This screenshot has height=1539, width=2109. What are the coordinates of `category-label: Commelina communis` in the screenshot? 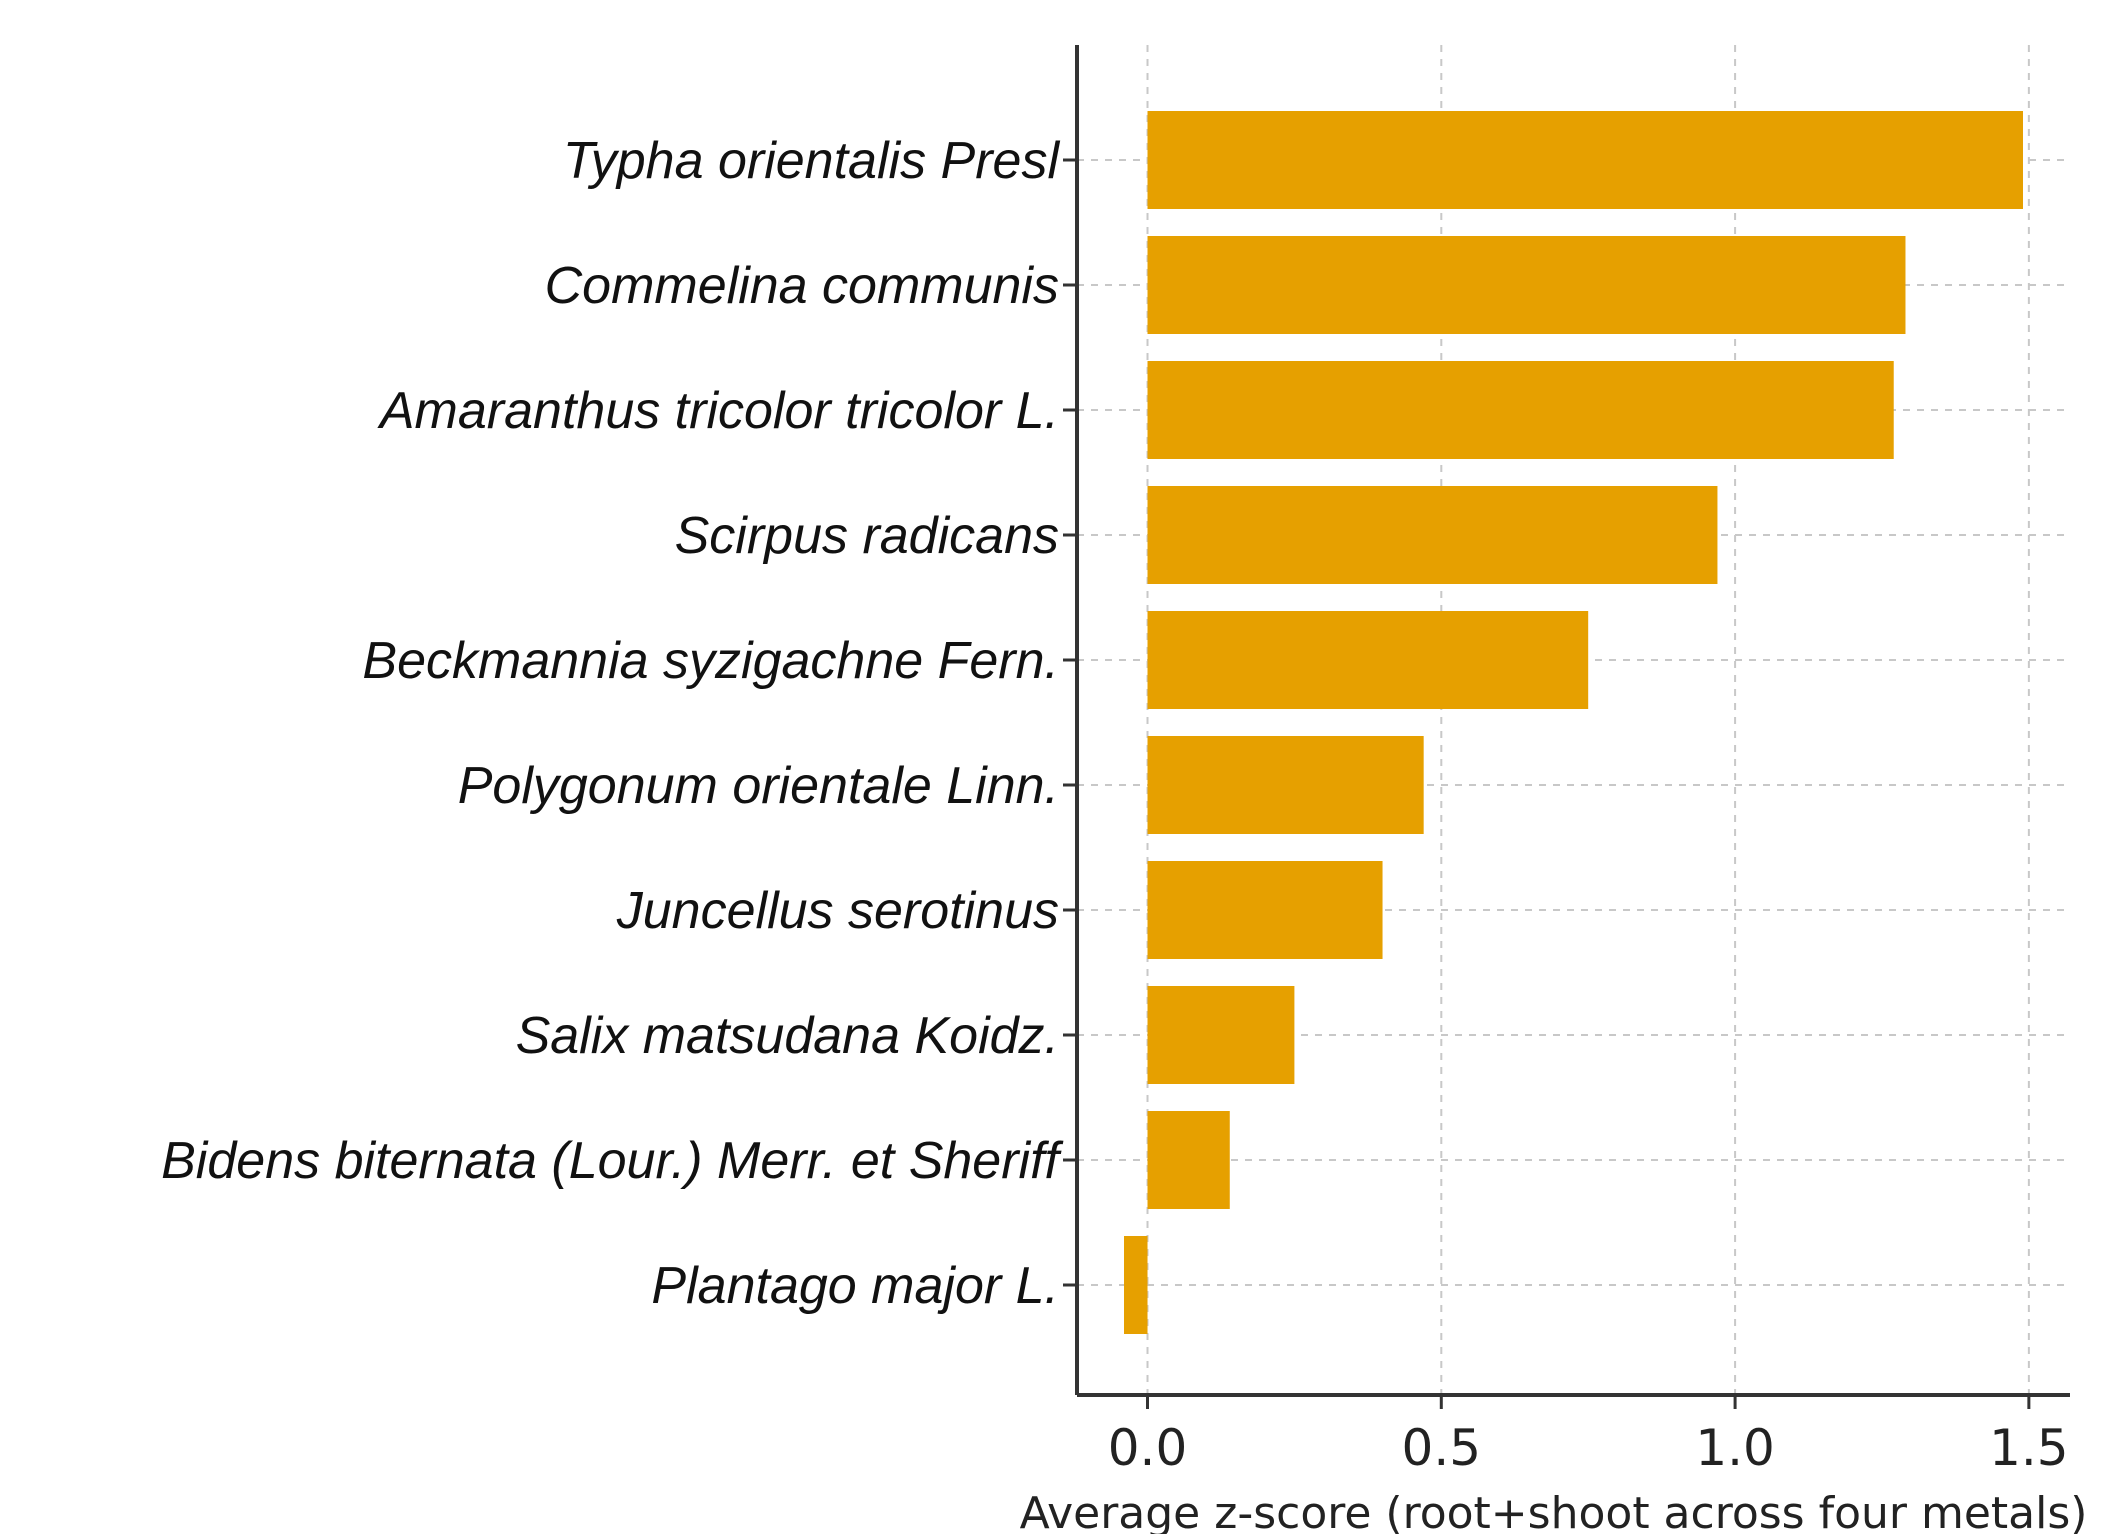 It's located at (802, 286).